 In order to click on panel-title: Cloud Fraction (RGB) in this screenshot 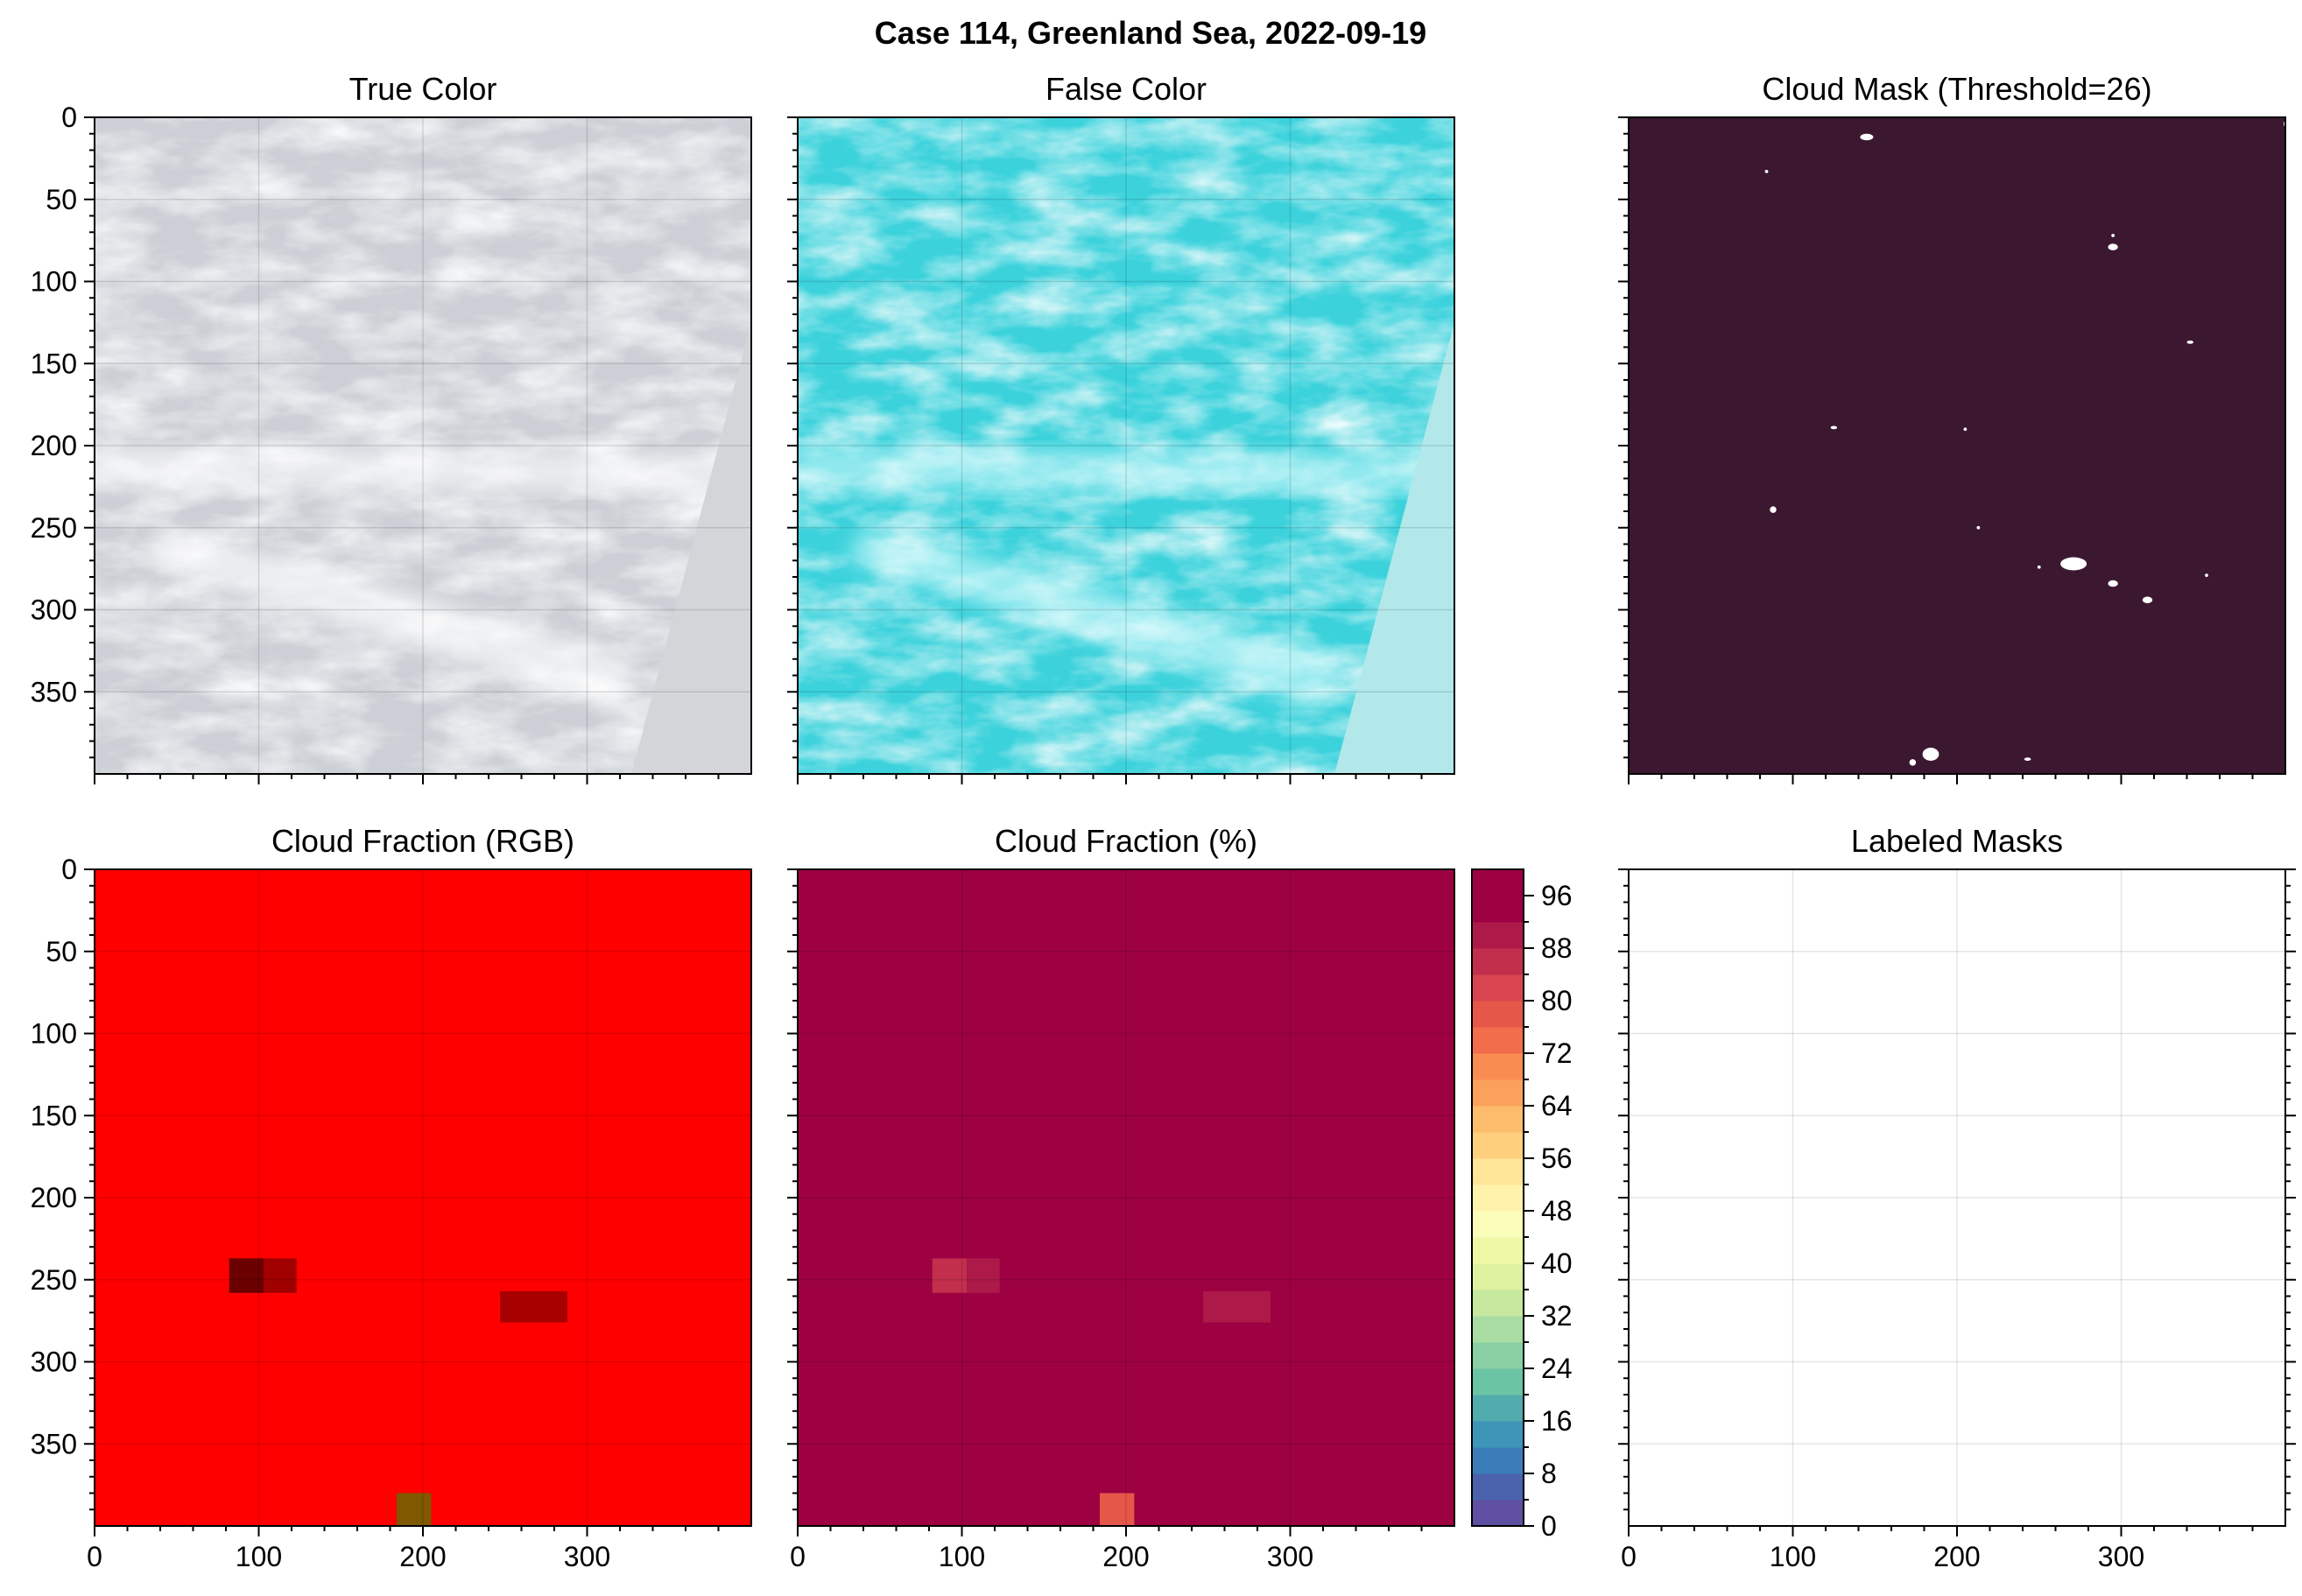, I will do `click(422, 841)`.